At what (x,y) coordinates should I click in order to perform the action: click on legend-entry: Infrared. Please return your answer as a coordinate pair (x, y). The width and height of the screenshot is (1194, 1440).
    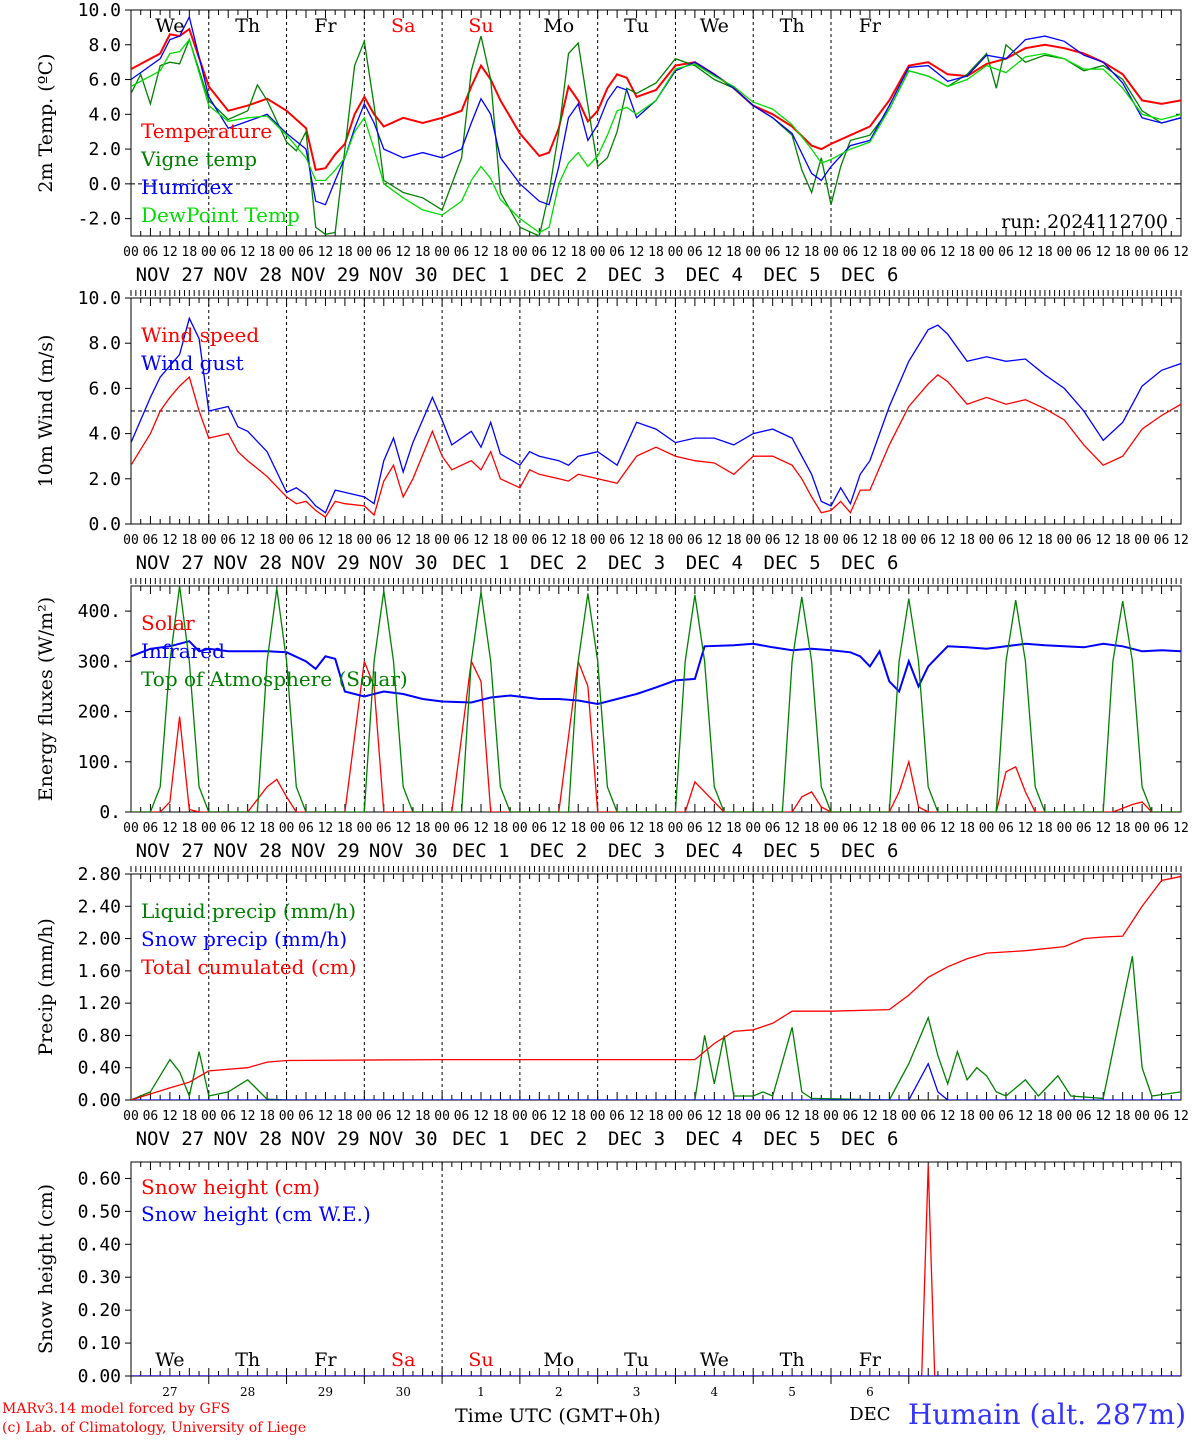
    Looking at the image, I should click on (183, 651).